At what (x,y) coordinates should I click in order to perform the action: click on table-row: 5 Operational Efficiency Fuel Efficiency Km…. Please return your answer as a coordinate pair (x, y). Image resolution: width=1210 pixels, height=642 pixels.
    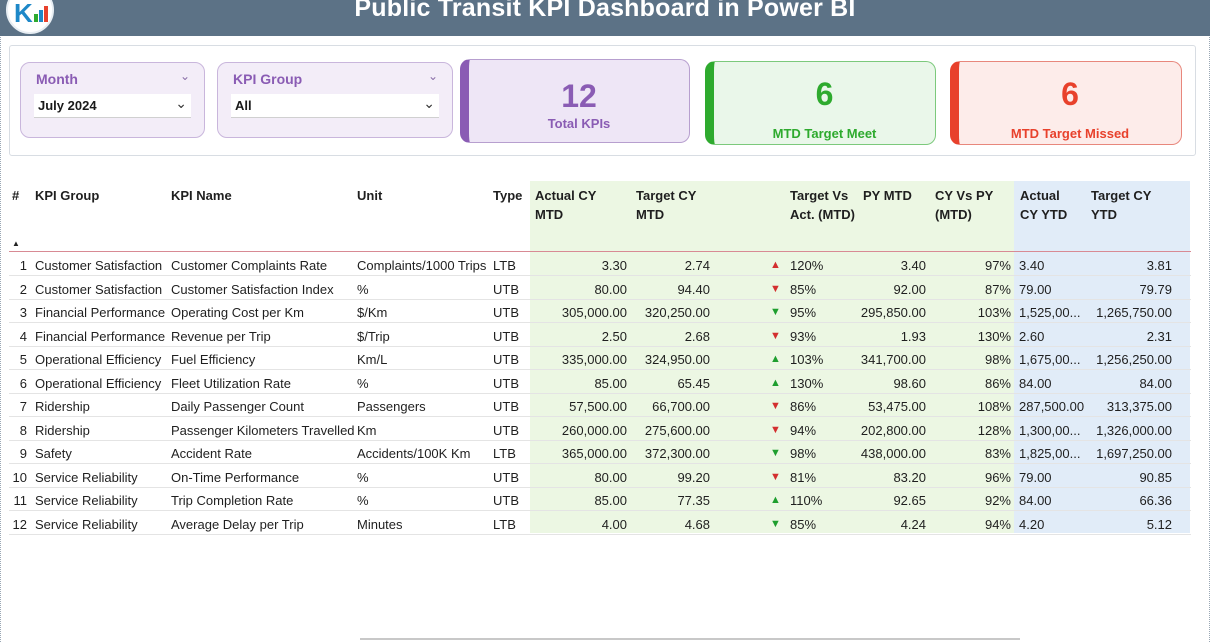
    Looking at the image, I should click on (600, 358).